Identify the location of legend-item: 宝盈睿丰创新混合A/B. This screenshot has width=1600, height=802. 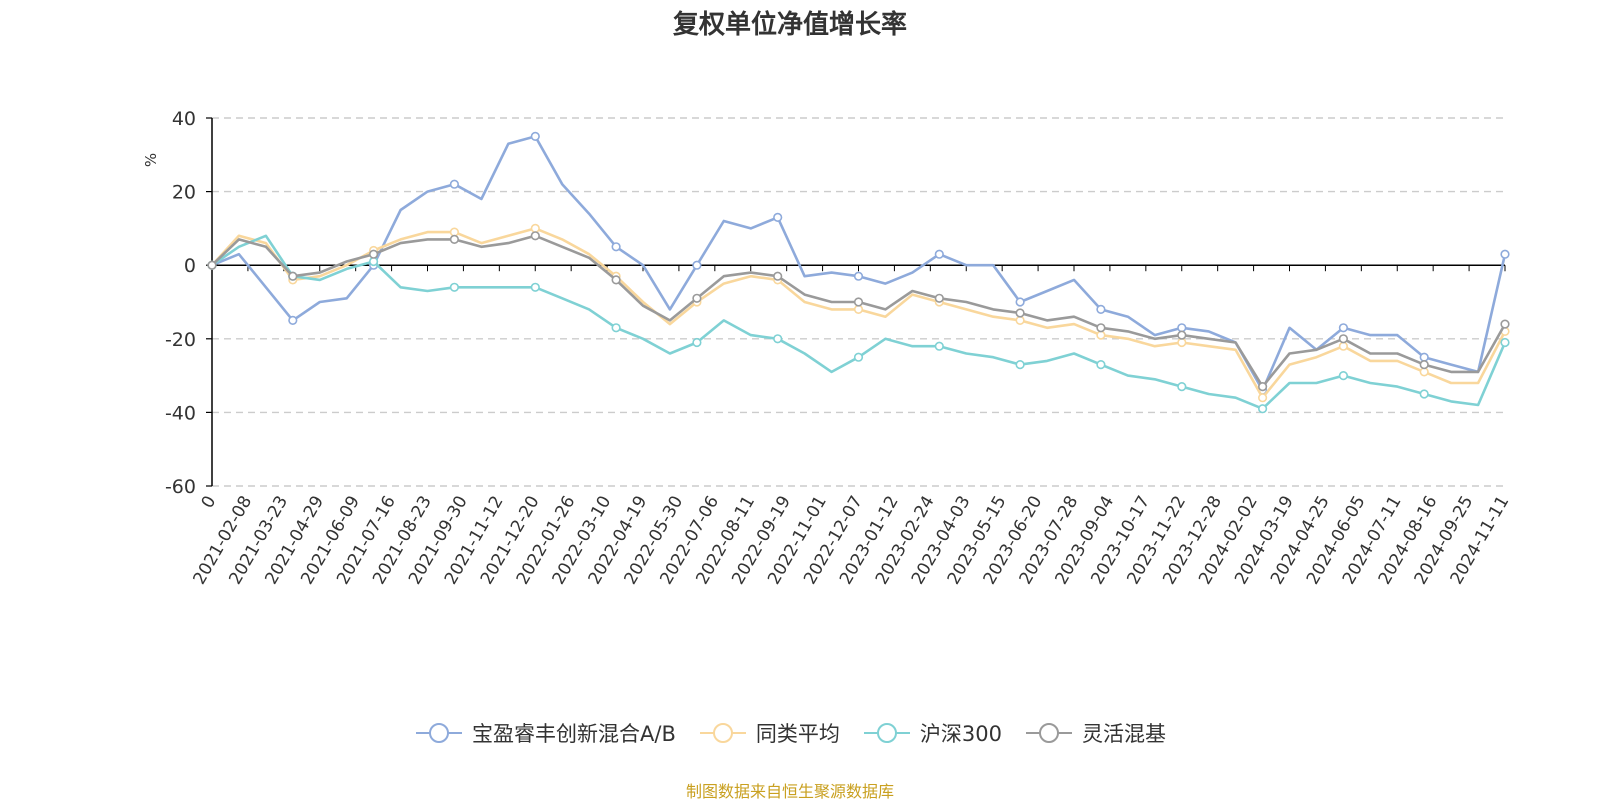
(545, 733).